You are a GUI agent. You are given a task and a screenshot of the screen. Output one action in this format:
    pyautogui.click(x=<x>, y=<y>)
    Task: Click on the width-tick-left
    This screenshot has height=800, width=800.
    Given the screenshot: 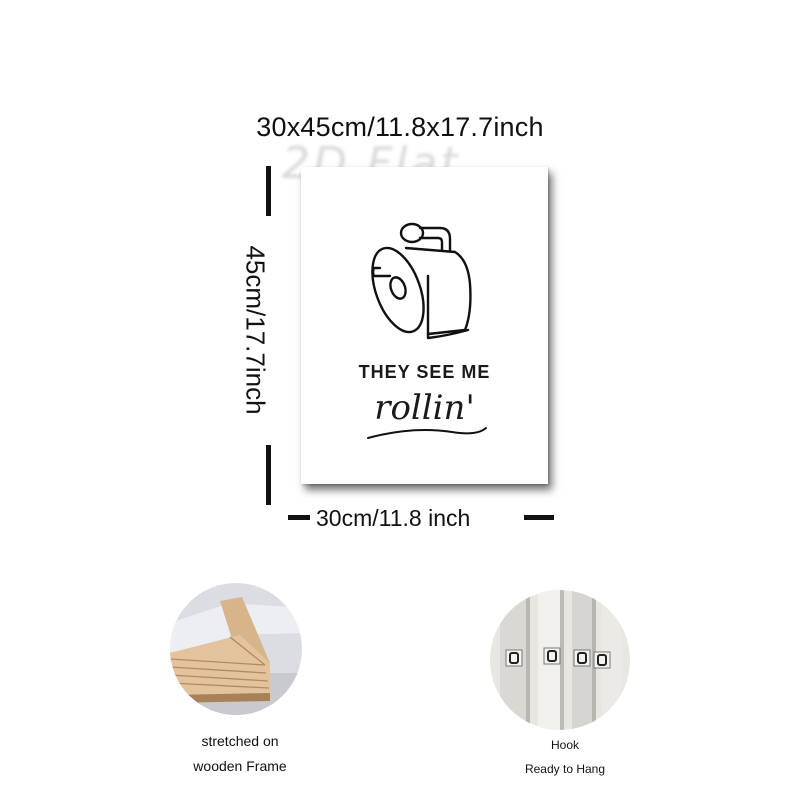 What is the action you would take?
    pyautogui.click(x=299, y=517)
    